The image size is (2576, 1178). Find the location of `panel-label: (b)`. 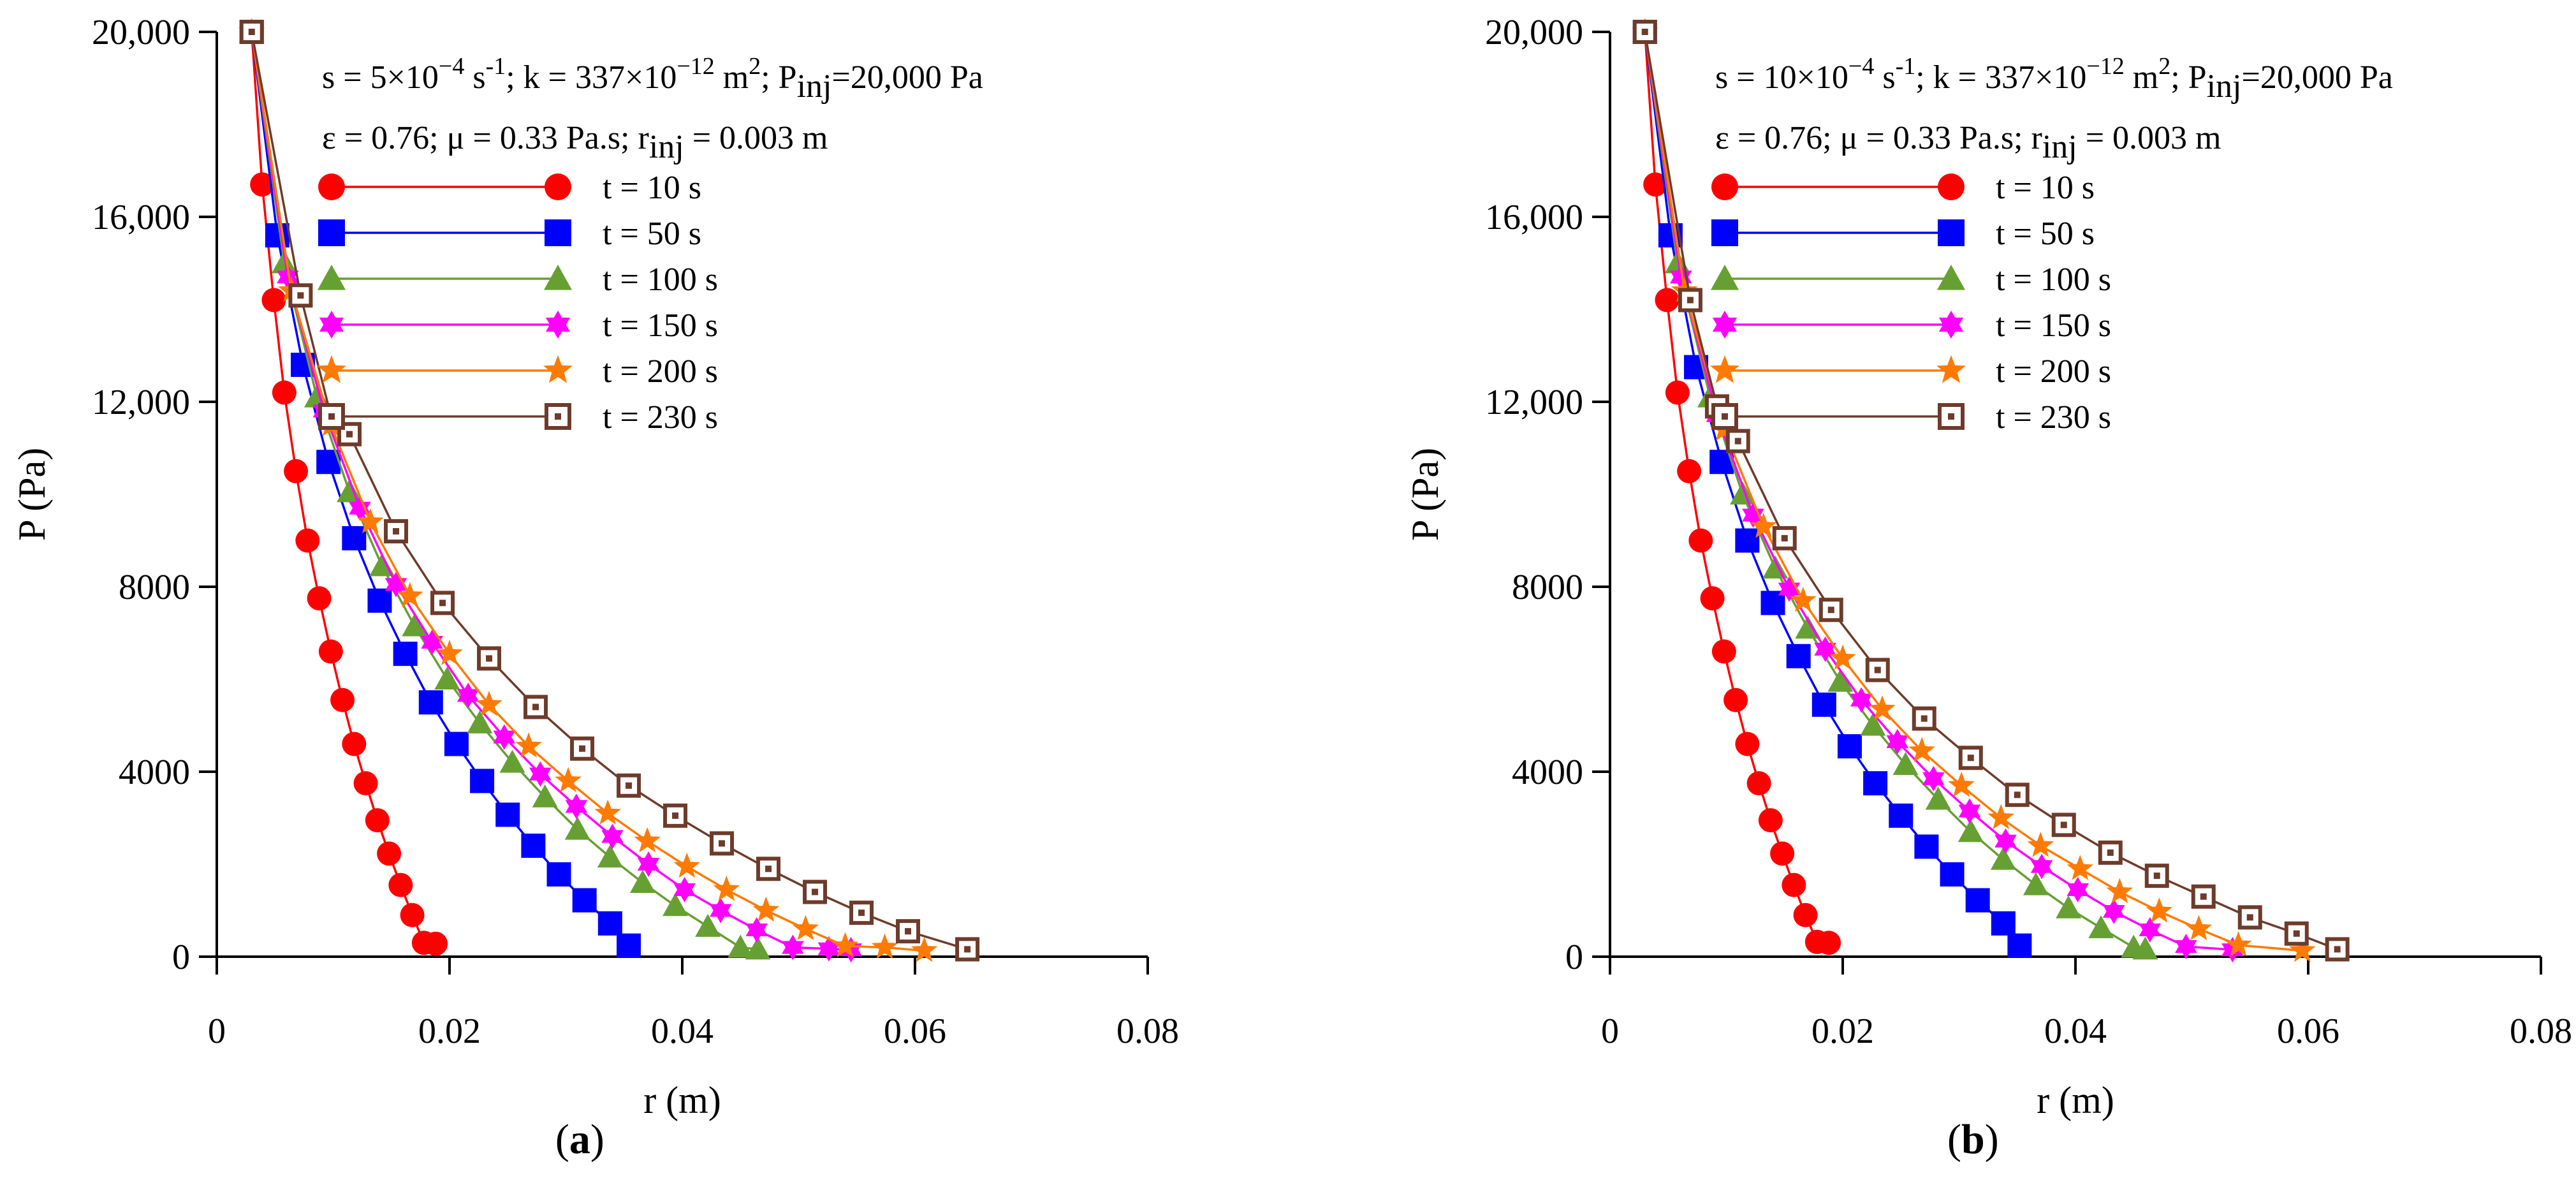

panel-label: (b) is located at coordinates (1973, 1139).